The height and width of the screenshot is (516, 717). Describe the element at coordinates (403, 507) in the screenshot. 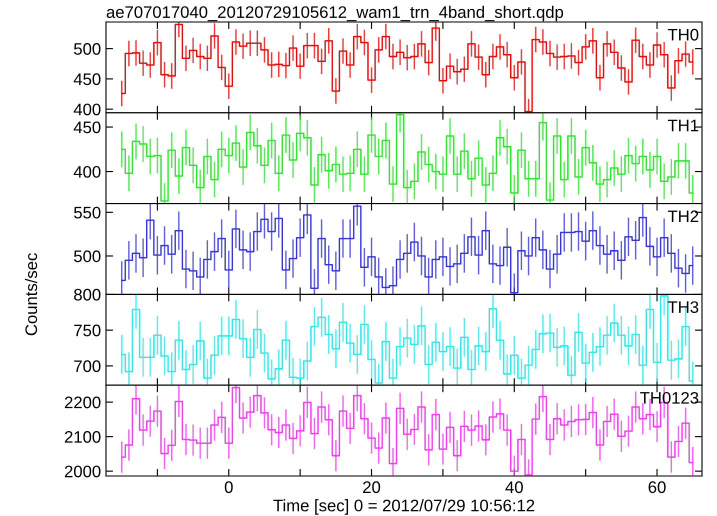

I see `x-axis-title: Time [sec] 0 = 2012/07/29 10:56:12` at that location.